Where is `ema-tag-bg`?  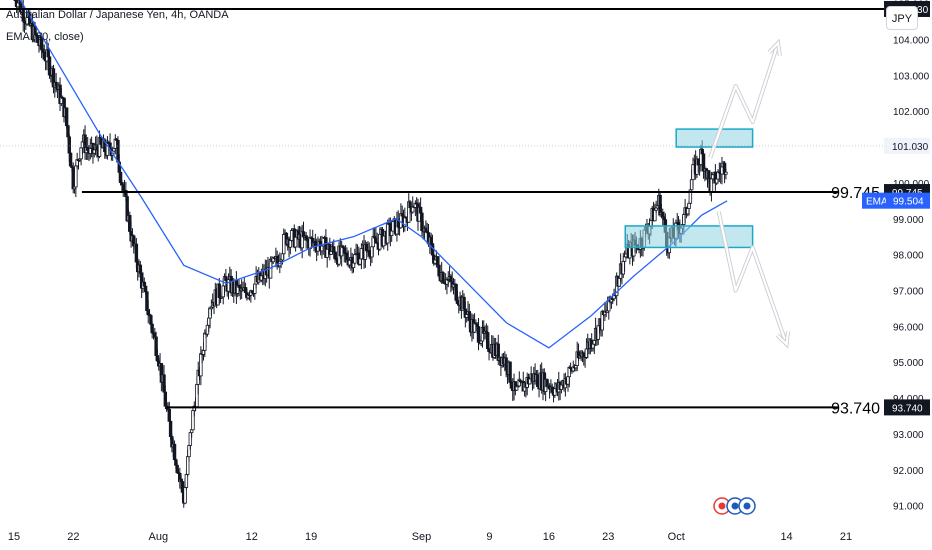 ema-tag-bg is located at coordinates (908, 200).